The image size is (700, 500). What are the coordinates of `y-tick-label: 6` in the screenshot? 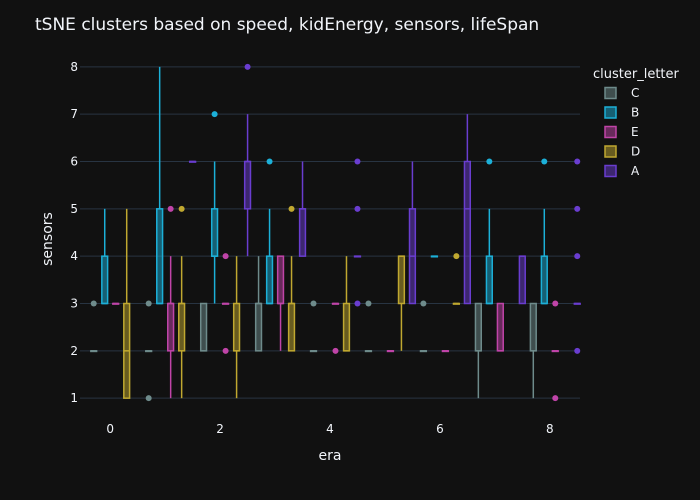 It's located at (74, 162).